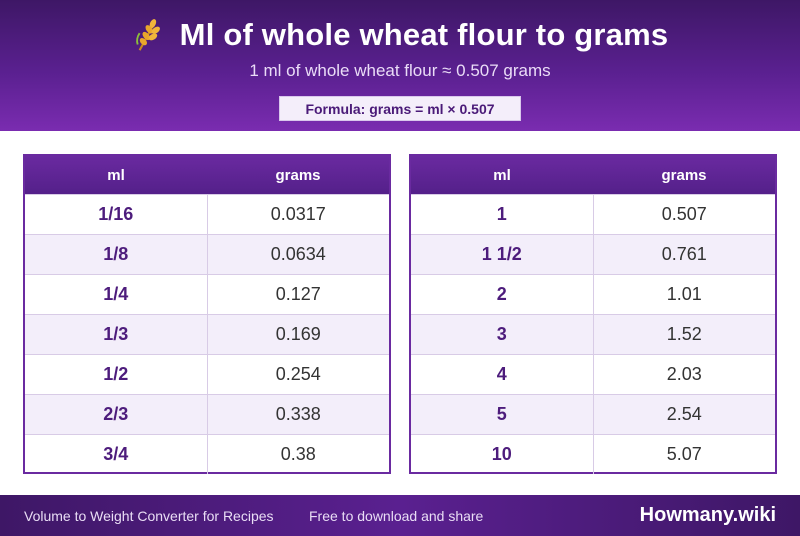 The height and width of the screenshot is (536, 800). Describe the element at coordinates (149, 516) in the screenshot. I see `footer-tagline: Volume to Weight Converter for Recipes` at that location.